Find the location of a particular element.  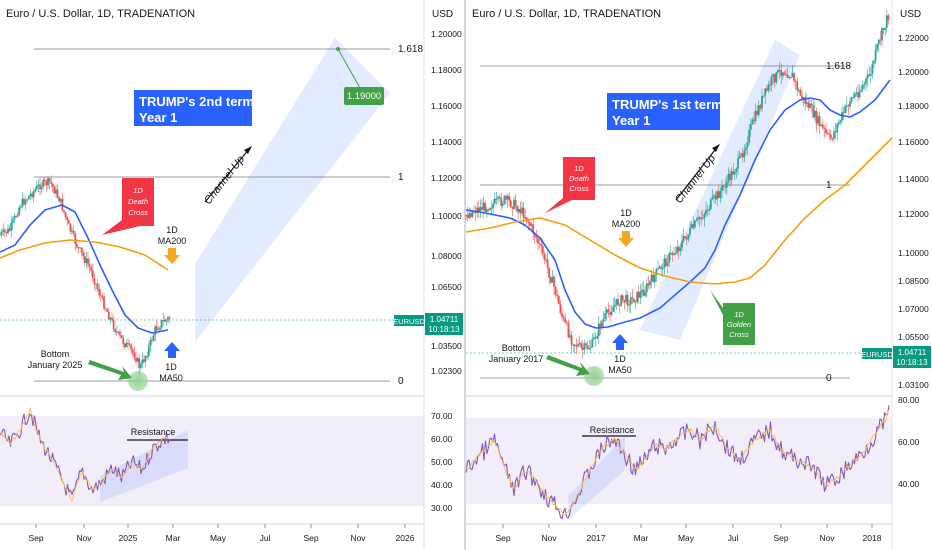

price-tag-left is located at coordinates (444, 324).